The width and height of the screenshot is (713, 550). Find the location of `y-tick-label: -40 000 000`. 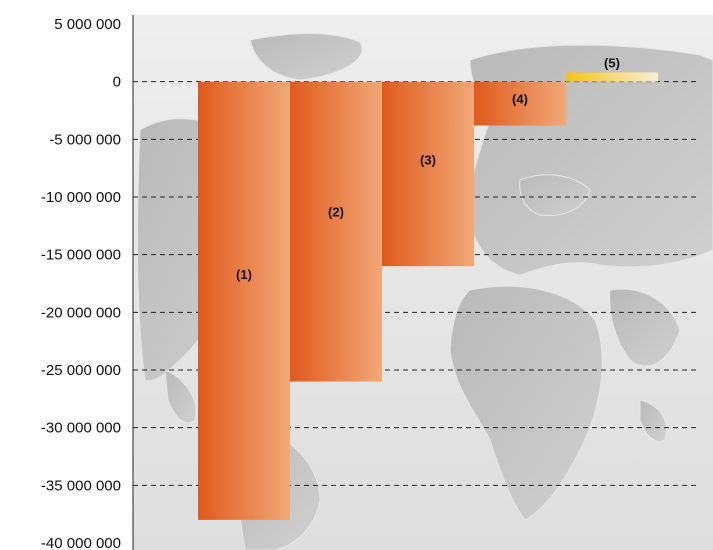

y-tick-label: -40 000 000 is located at coordinates (81, 542).